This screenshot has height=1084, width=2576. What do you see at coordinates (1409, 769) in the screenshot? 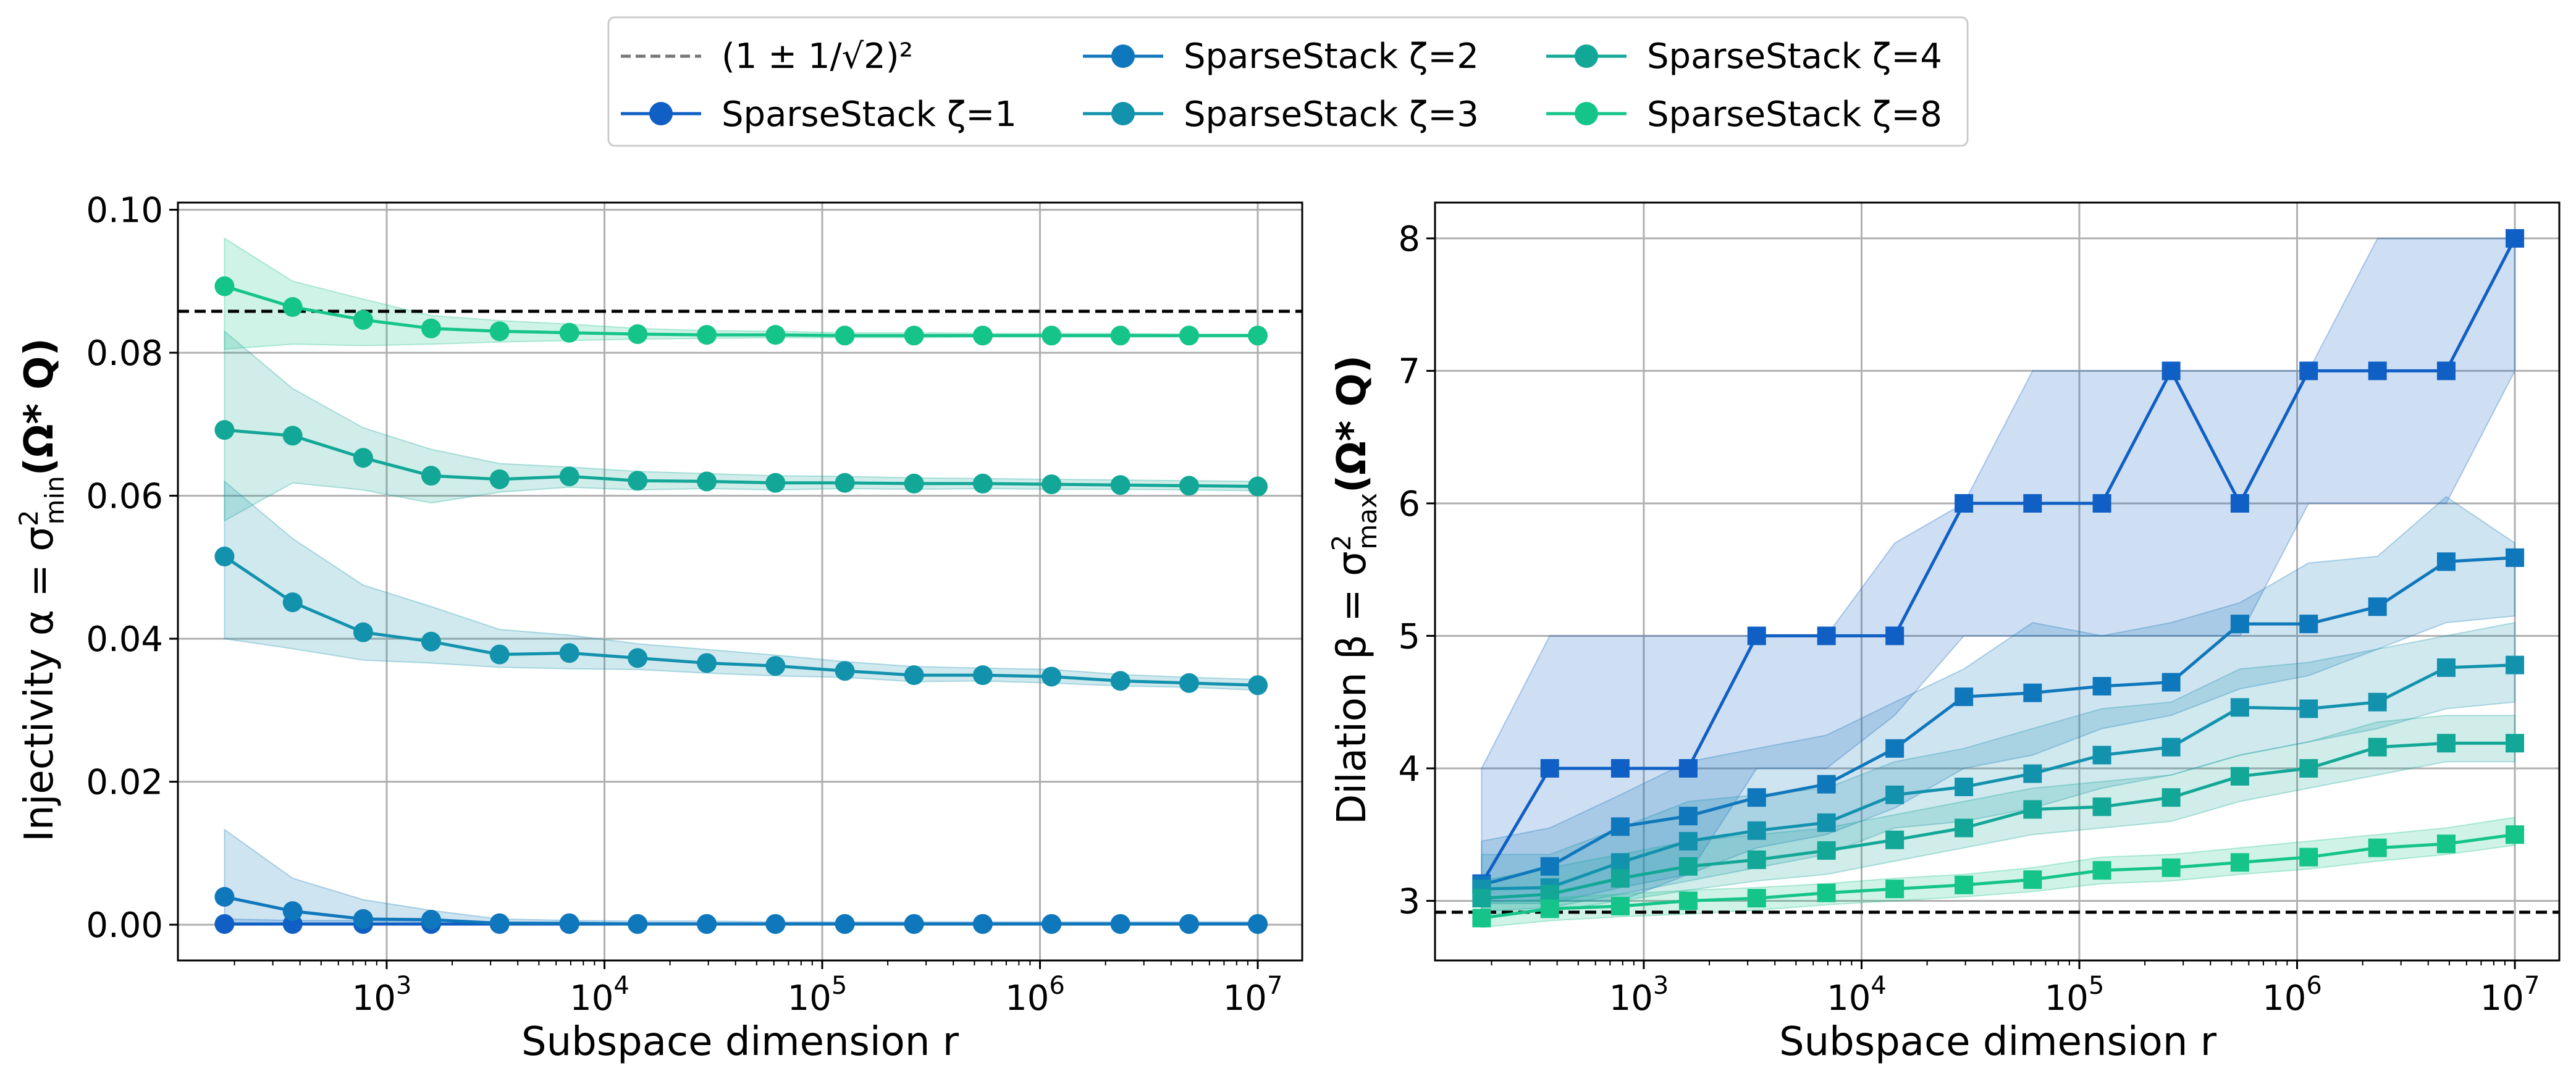
I see `dilation-y-tick-label: 4` at bounding box center [1409, 769].